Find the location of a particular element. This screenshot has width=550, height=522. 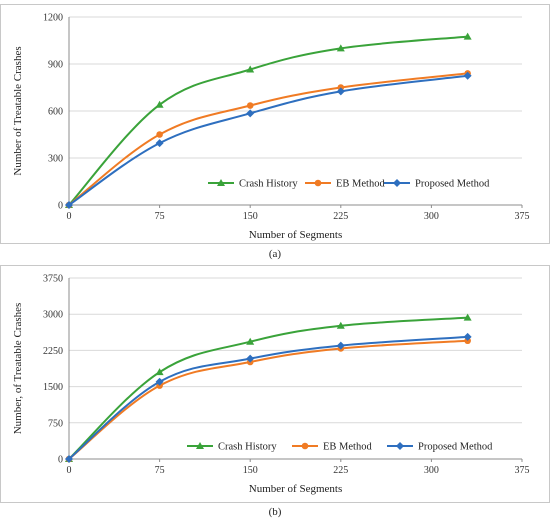

y-axis-title: Number, of Treatable Crashes is located at coordinates (18, 369).